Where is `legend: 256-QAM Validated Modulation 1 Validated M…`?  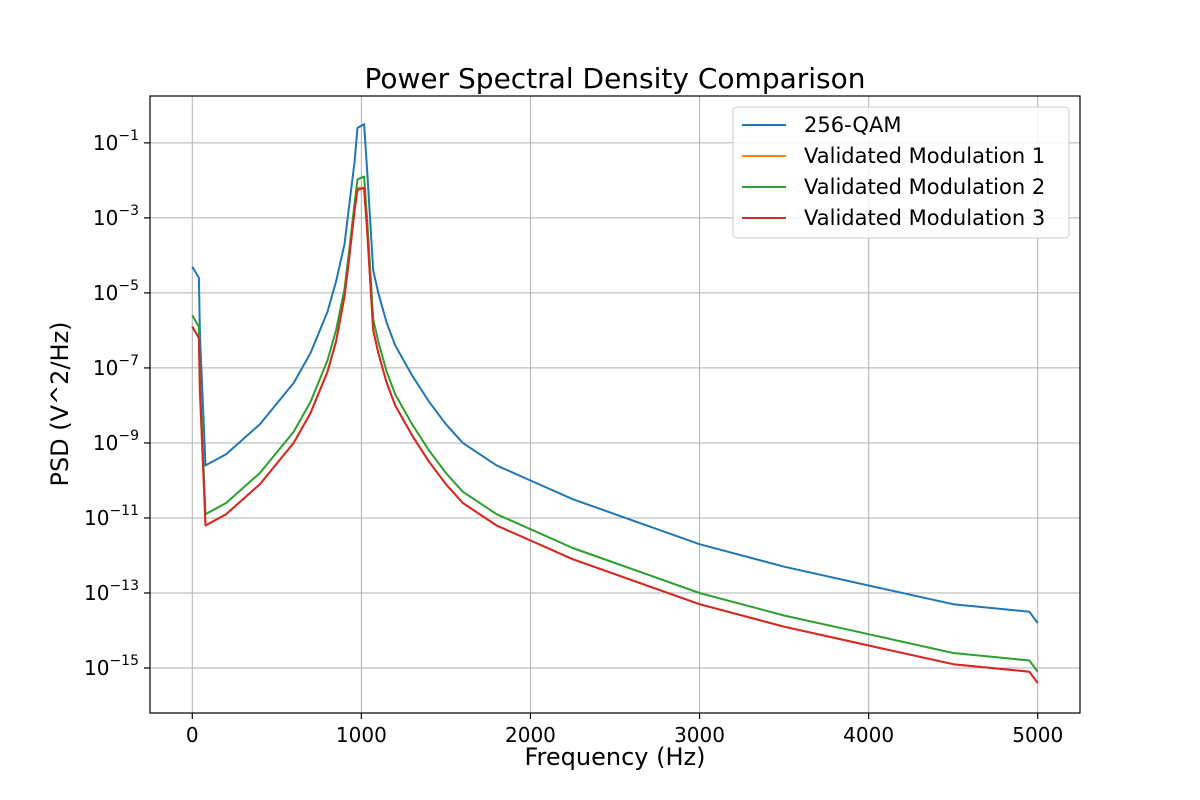 legend: 256-QAM Validated Modulation 1 Validated M… is located at coordinates (901, 172).